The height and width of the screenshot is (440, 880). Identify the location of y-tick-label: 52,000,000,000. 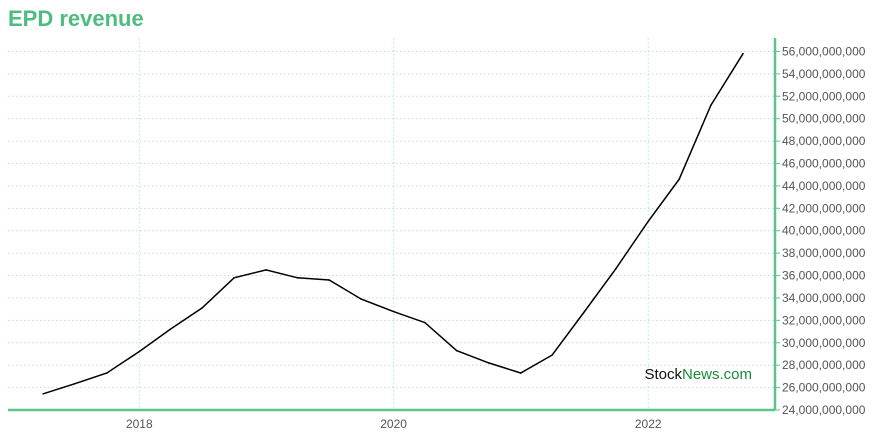
(824, 96).